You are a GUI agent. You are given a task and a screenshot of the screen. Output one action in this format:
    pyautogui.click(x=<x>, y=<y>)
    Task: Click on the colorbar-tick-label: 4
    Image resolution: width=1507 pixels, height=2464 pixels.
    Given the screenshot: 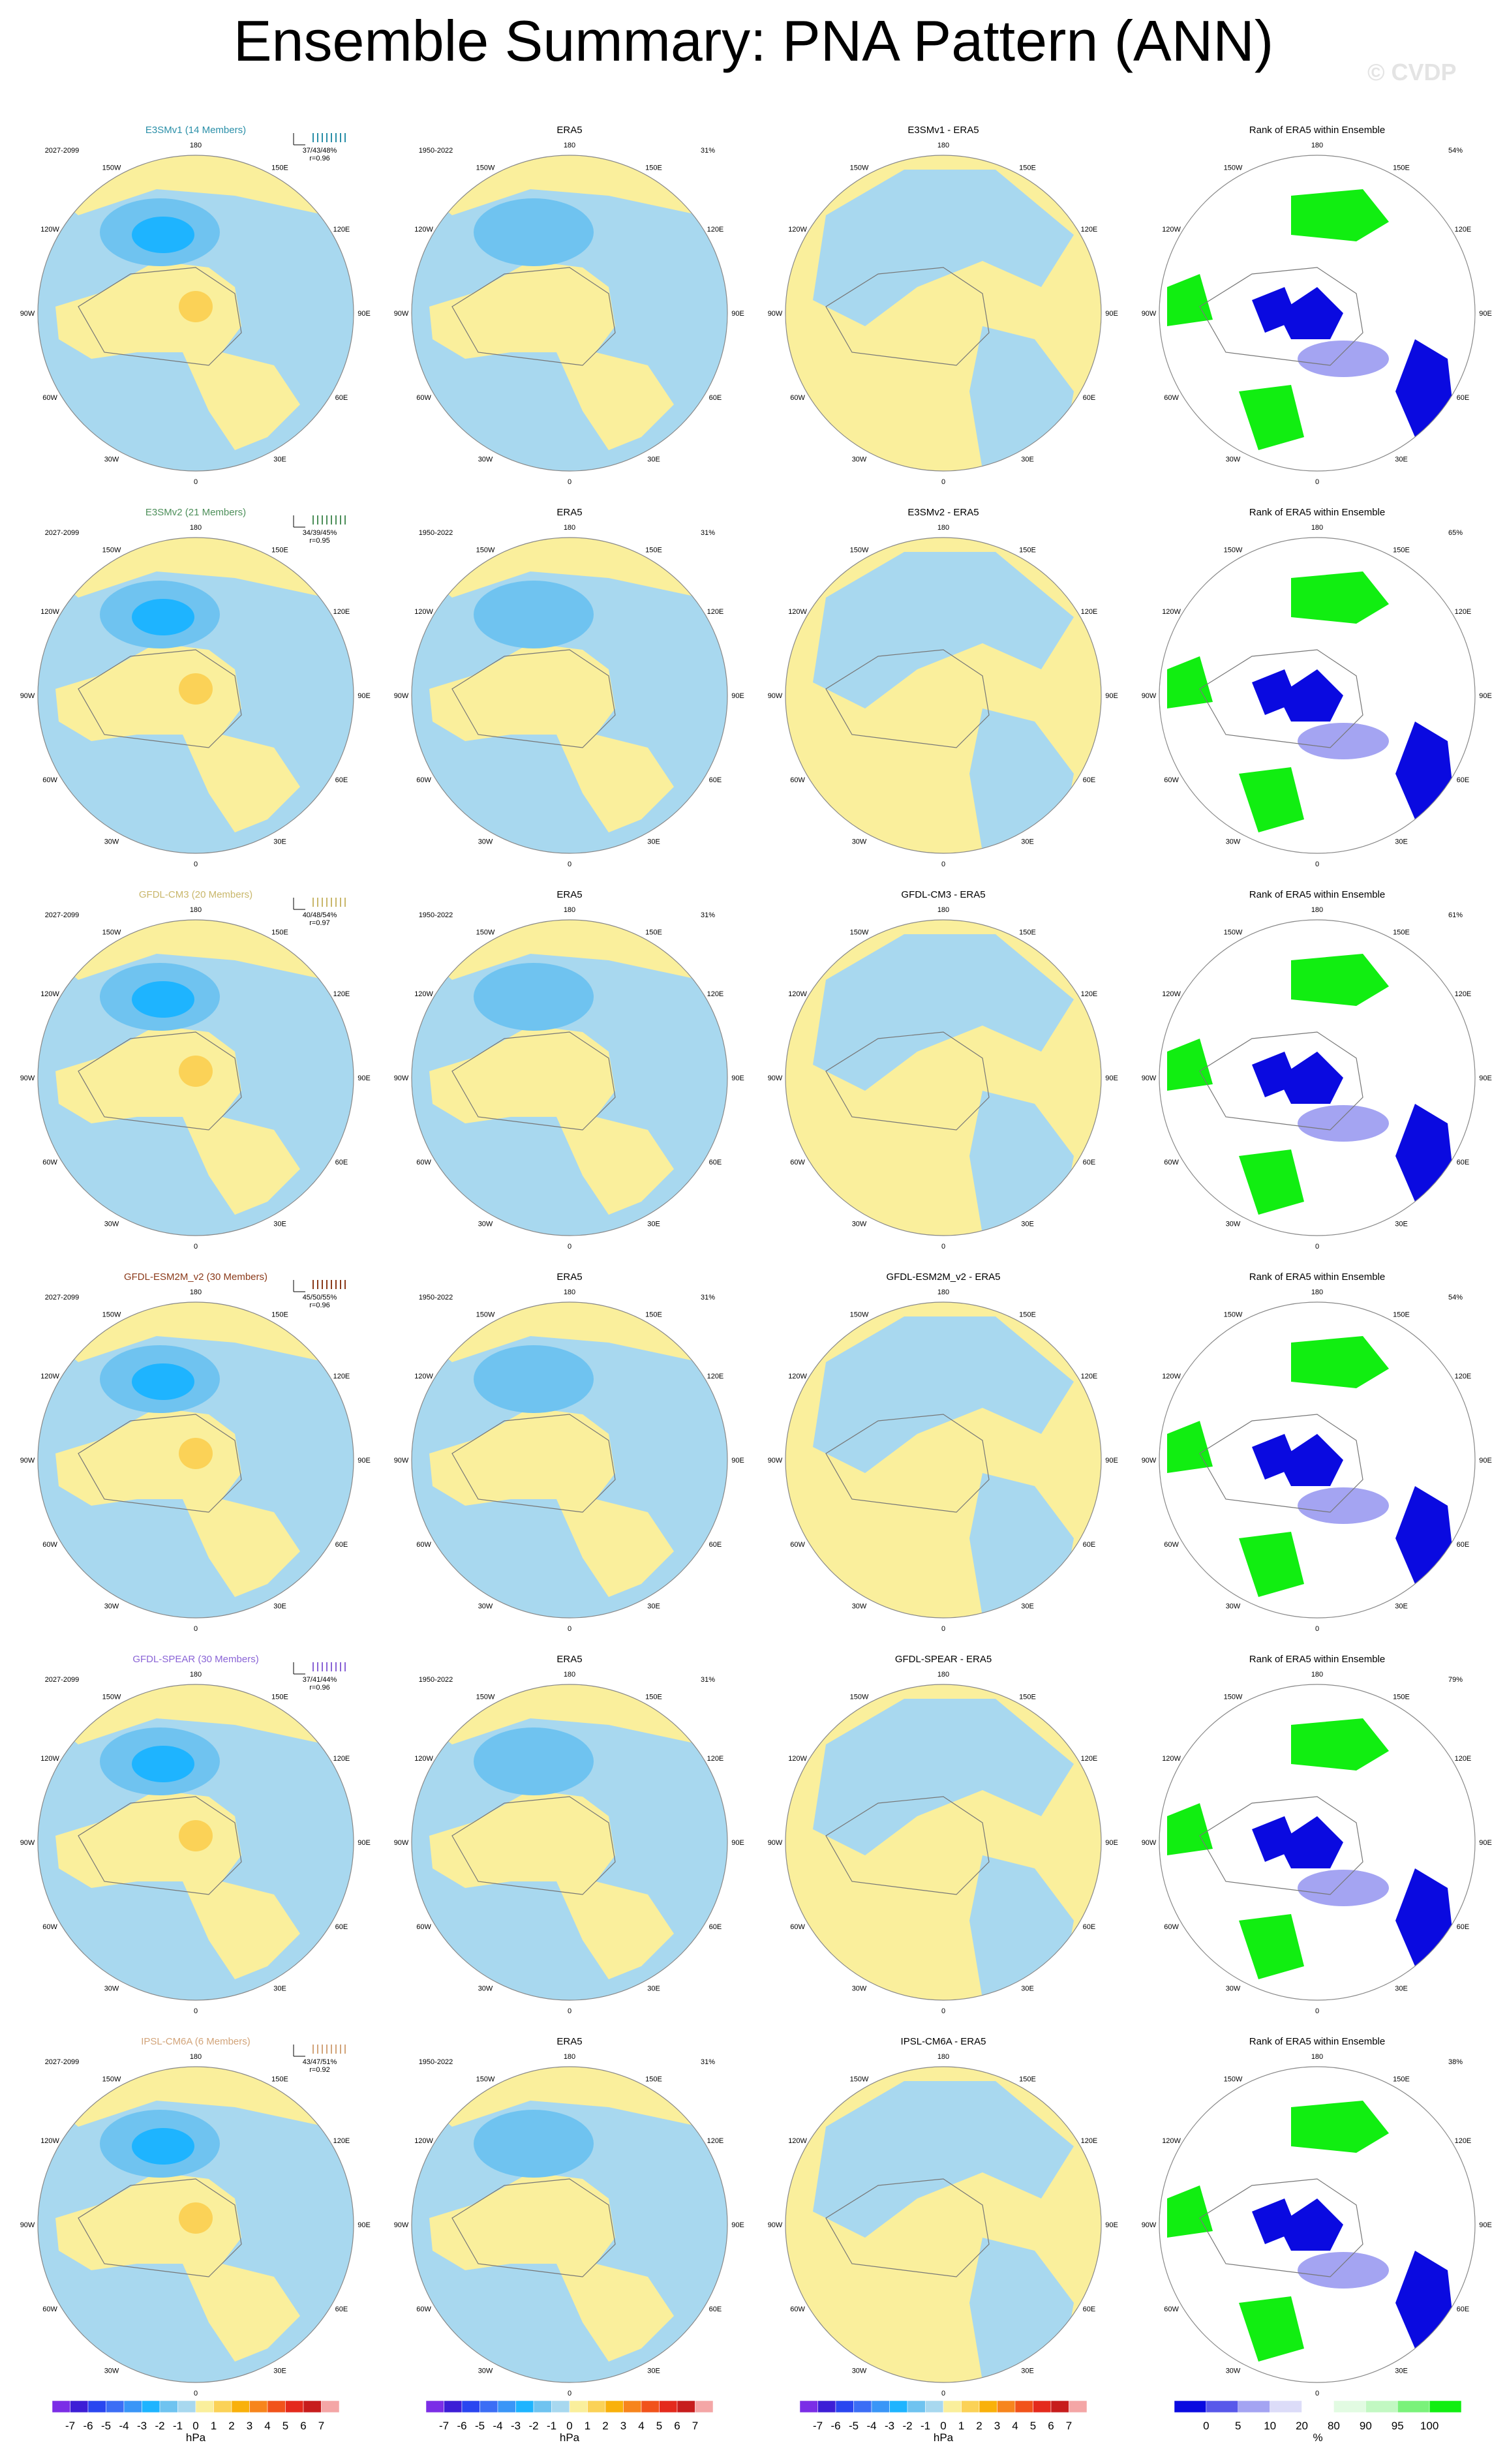 What is the action you would take?
    pyautogui.click(x=1015, y=2426)
    